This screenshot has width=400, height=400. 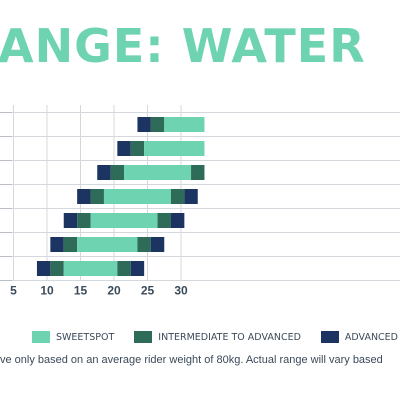 What do you see at coordinates (81, 291) in the screenshot?
I see `x-tick-label: 15` at bounding box center [81, 291].